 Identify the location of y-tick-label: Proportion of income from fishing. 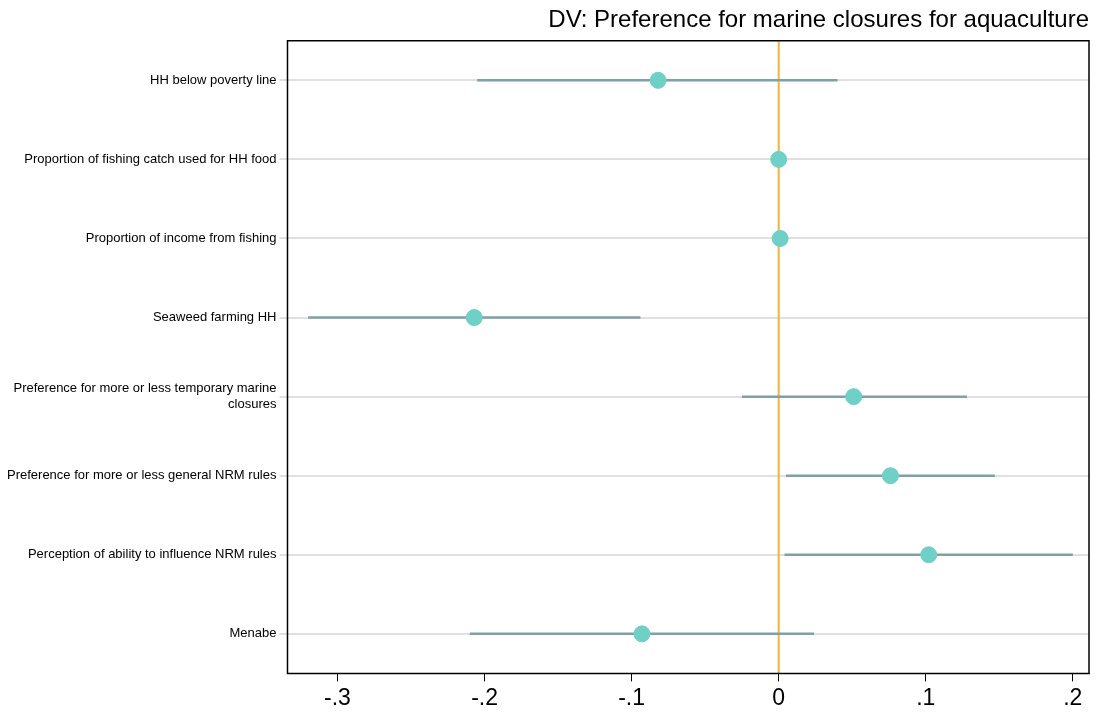
(181, 238).